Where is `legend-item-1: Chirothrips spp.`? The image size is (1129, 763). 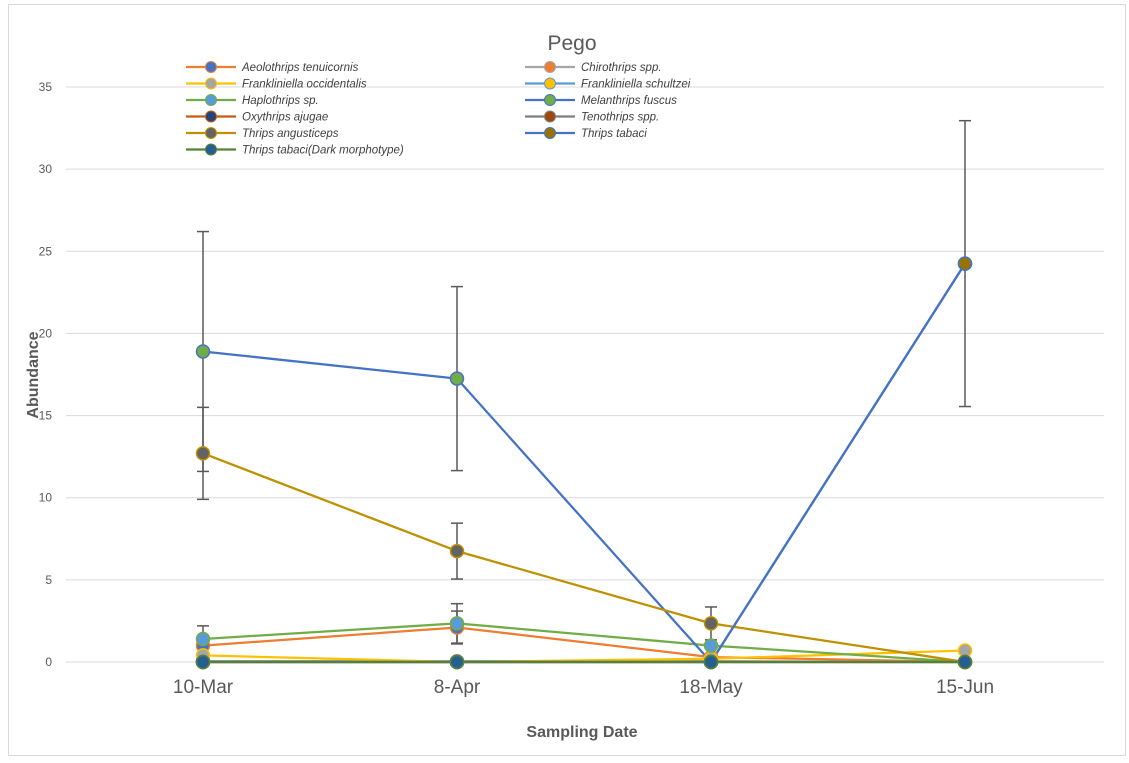 legend-item-1: Chirothrips spp. is located at coordinates (593, 67).